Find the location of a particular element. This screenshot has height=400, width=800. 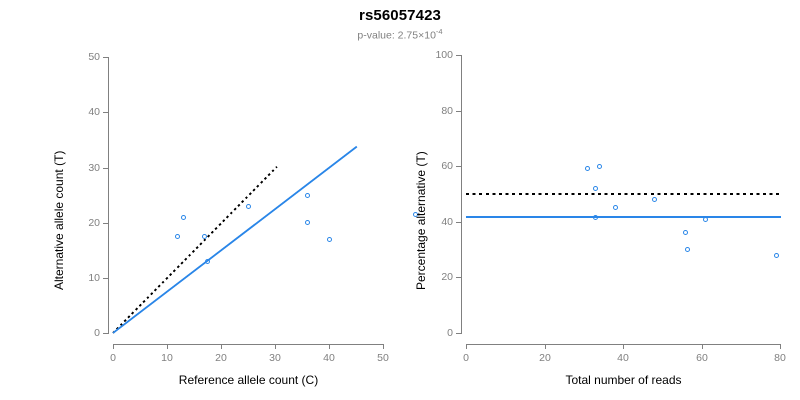

pvalue-exponent: -4 is located at coordinates (439, 31).